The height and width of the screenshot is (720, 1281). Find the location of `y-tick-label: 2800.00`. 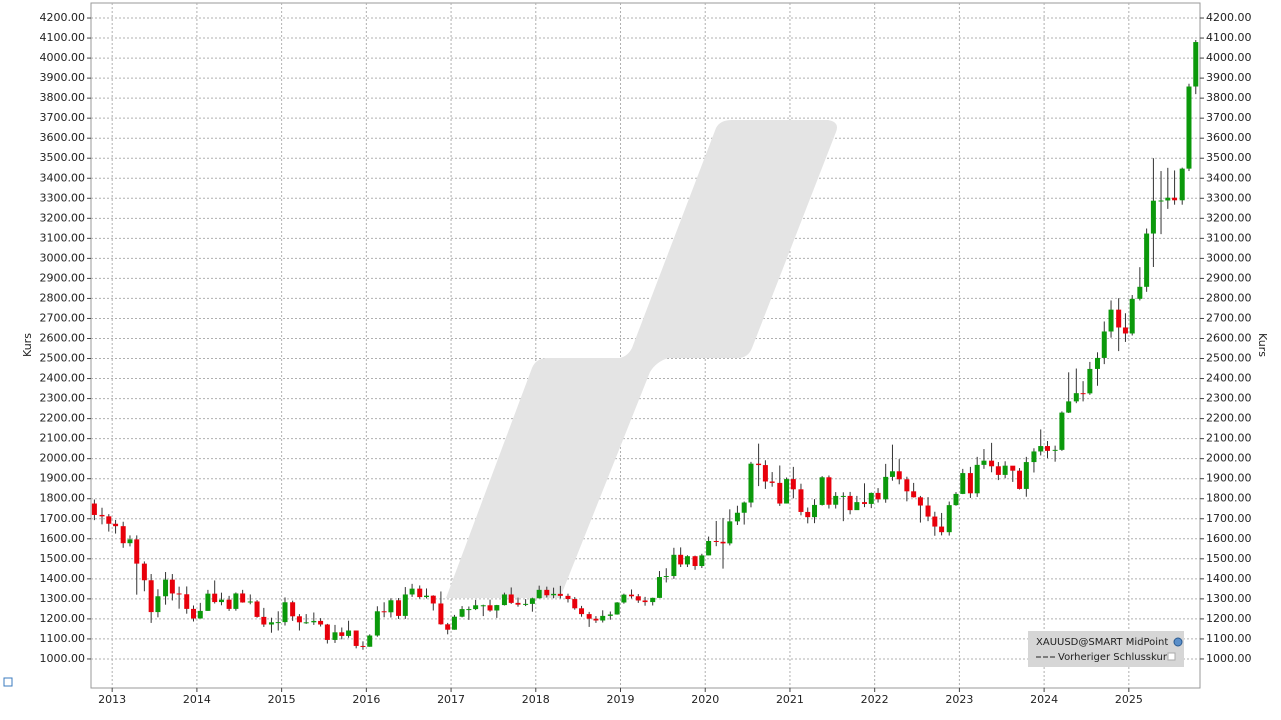

y-tick-label: 2800.00 is located at coordinates (63, 297).